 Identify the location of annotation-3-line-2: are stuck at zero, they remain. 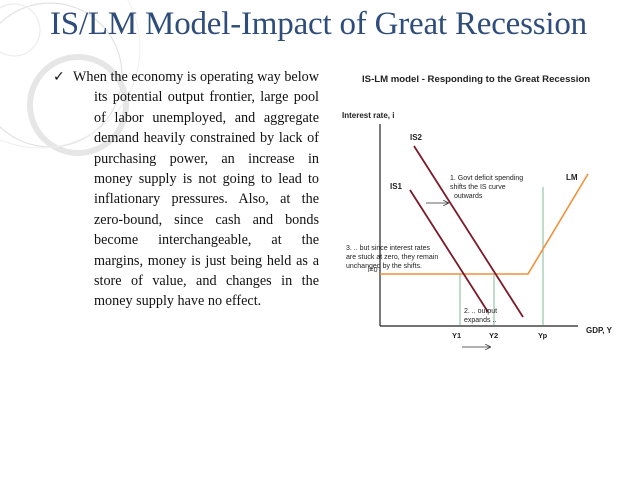
(392, 257).